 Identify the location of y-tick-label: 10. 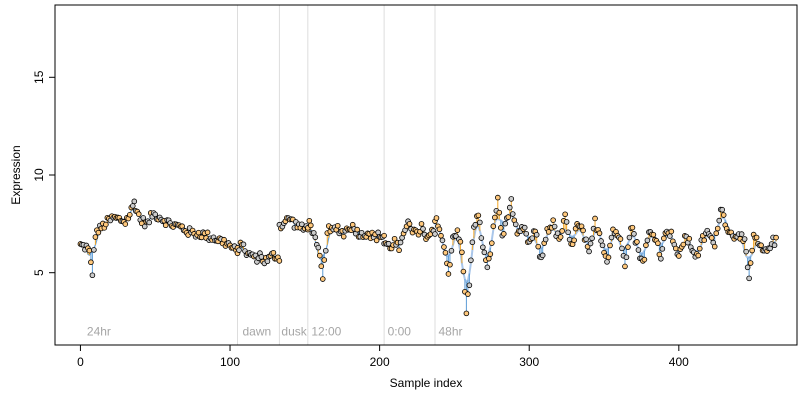
(39, 175).